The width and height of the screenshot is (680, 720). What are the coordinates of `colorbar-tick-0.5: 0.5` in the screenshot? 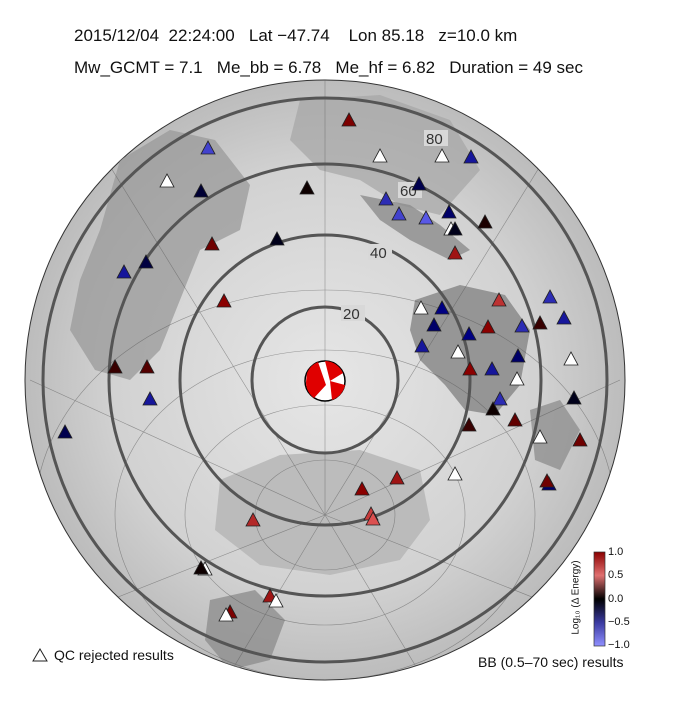 It's located at (616, 575).